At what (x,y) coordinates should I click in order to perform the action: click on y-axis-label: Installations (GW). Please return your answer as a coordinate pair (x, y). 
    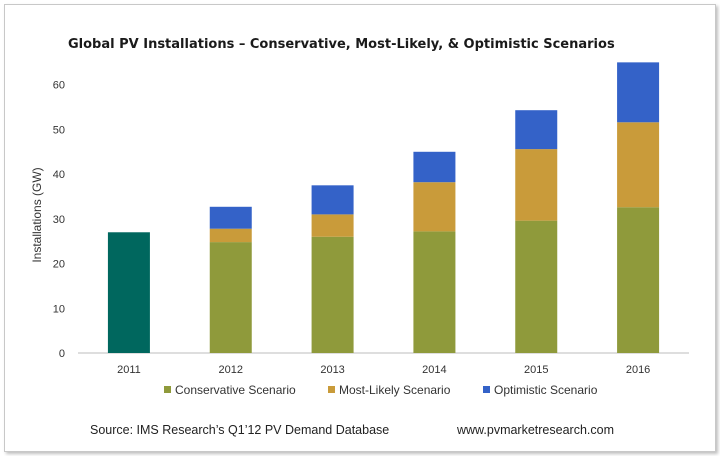
    Looking at the image, I should click on (37, 214).